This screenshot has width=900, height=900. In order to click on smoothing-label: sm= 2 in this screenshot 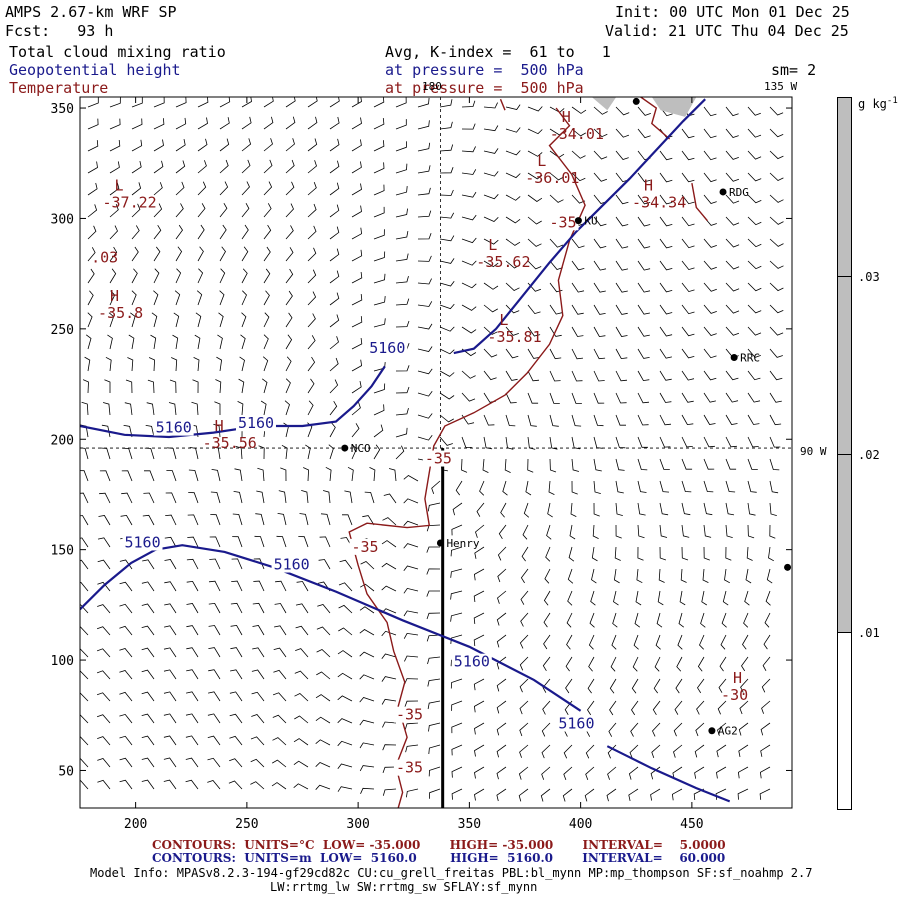, I will do `click(794, 70)`.